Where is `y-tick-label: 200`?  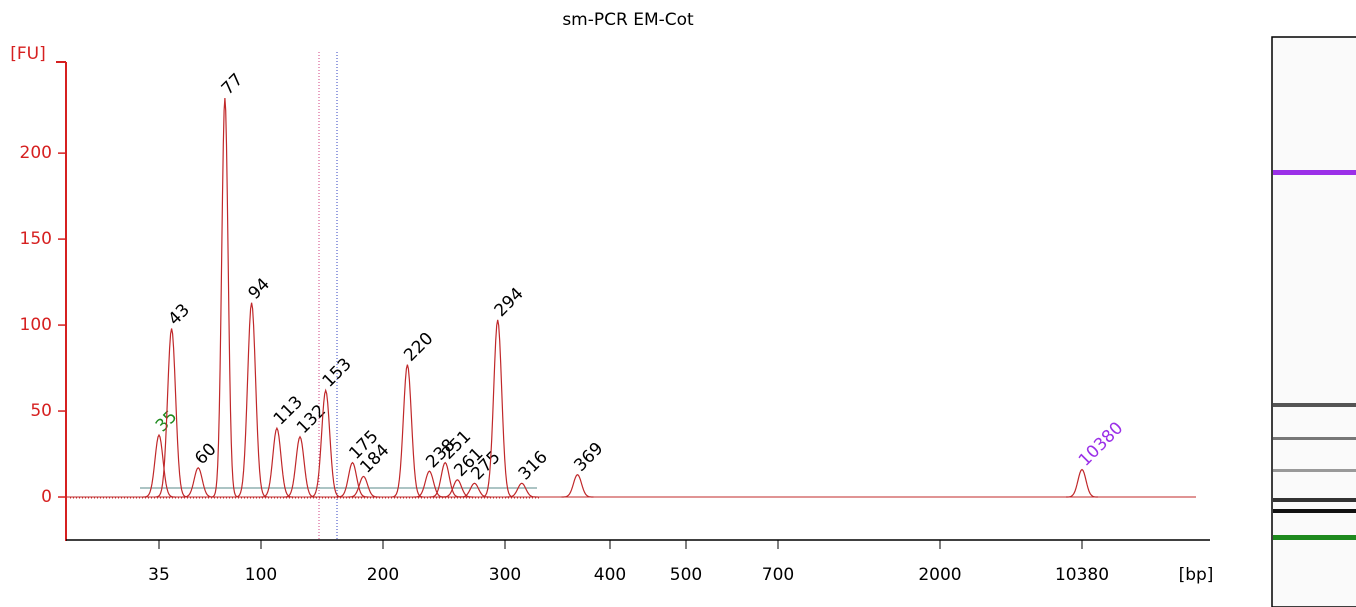
y-tick-label: 200 is located at coordinates (36, 153).